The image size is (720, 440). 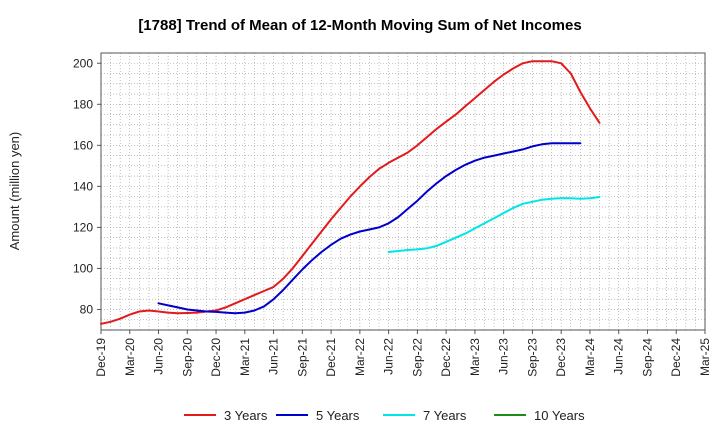 What do you see at coordinates (647, 357) in the screenshot?
I see `x-tick-label: Sep-24` at bounding box center [647, 357].